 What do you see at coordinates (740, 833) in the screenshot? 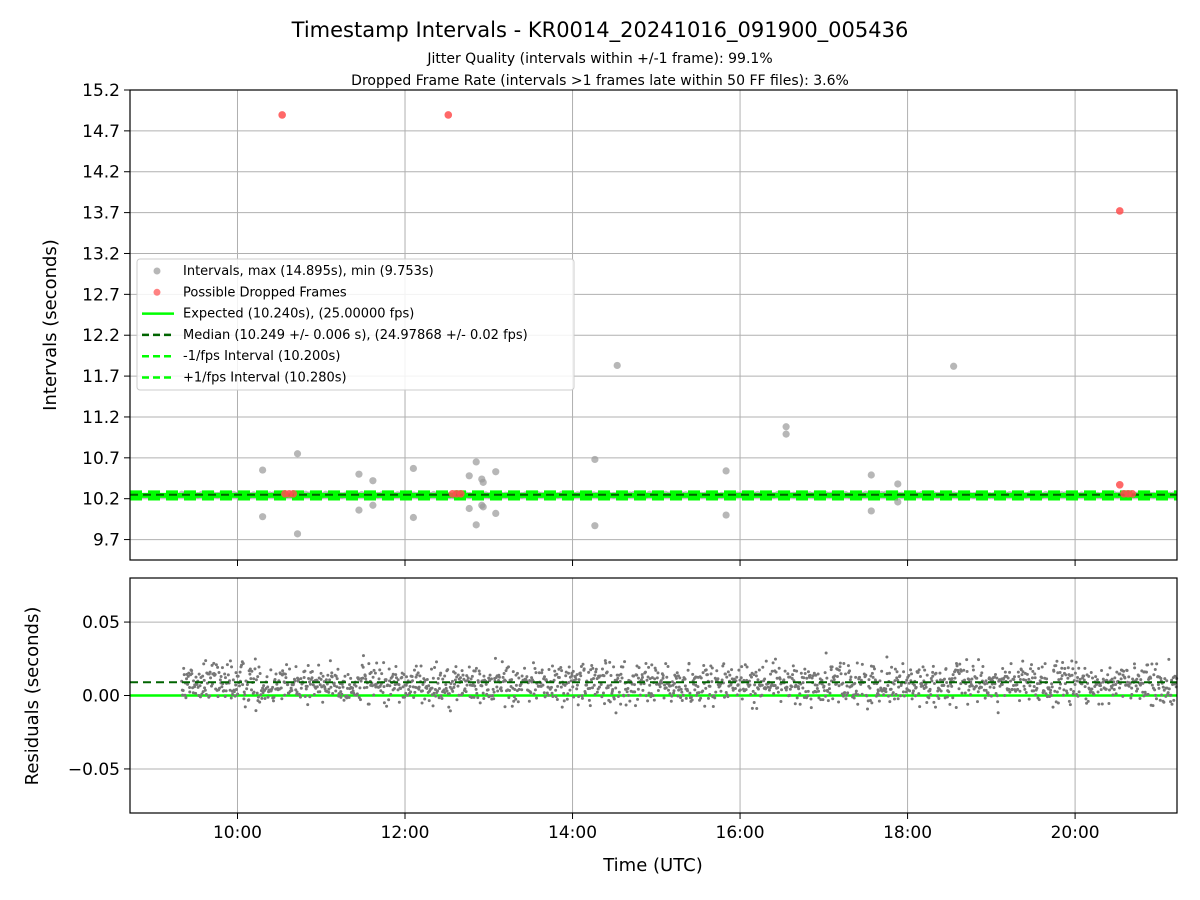
I see `x-tick-label: 16:00` at bounding box center [740, 833].